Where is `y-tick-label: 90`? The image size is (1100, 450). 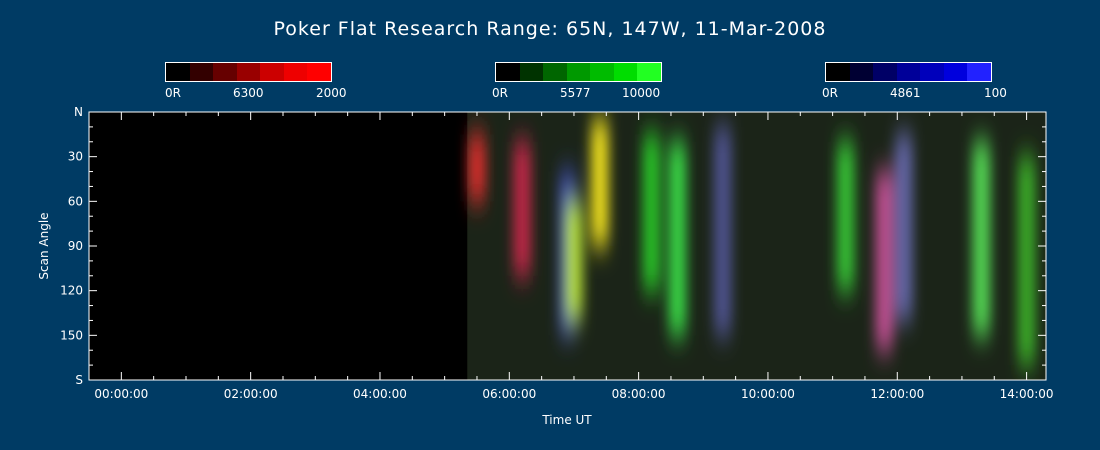 y-tick-label: 90 is located at coordinates (75, 246).